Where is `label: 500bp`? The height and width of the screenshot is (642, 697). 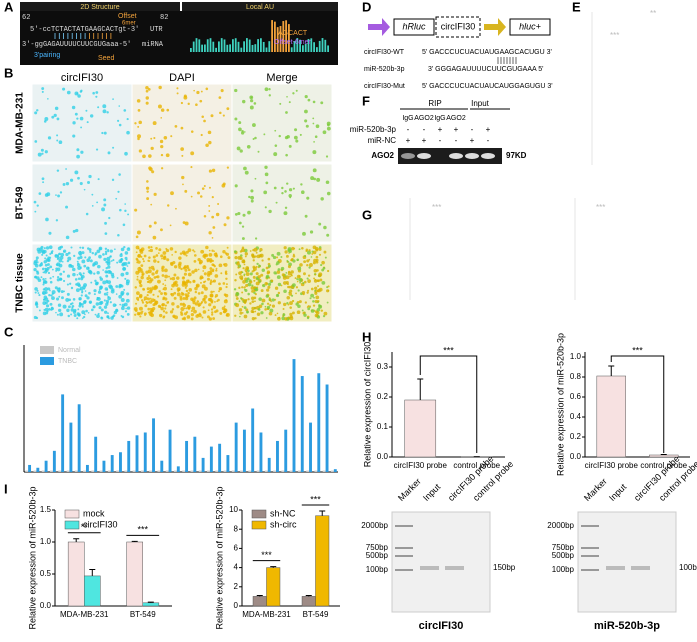 label: 500bp is located at coordinates (377, 555).